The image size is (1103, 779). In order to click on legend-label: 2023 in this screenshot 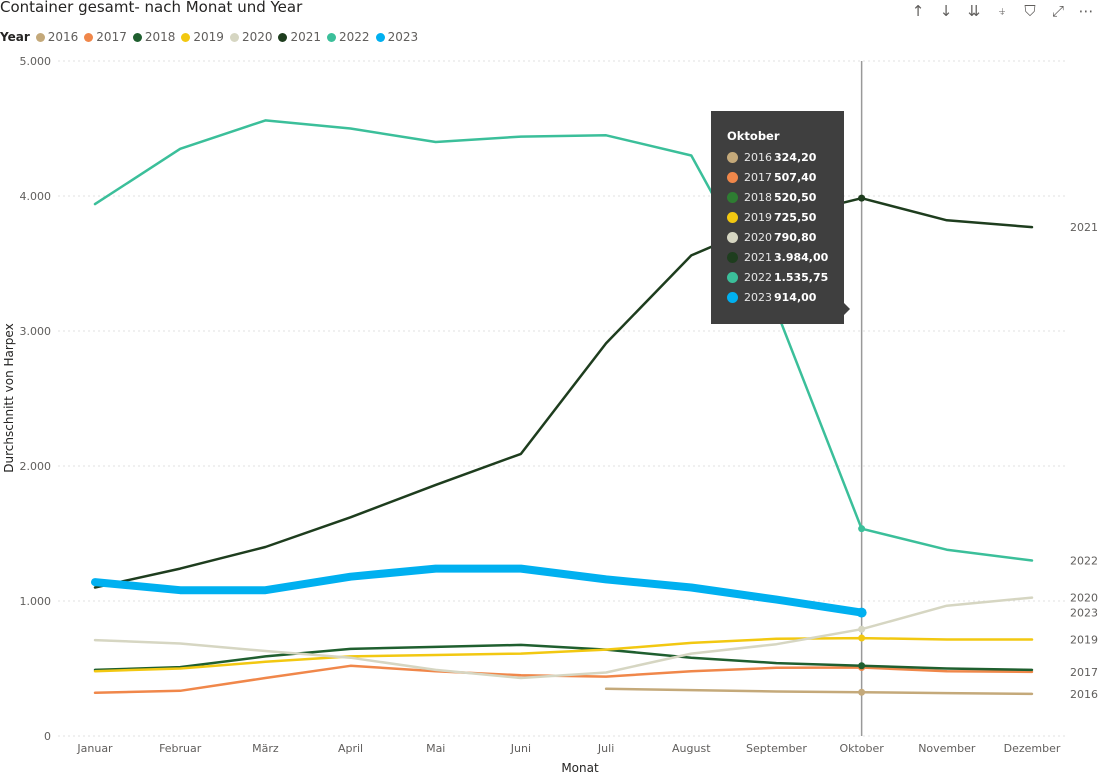, I will do `click(403, 37)`.